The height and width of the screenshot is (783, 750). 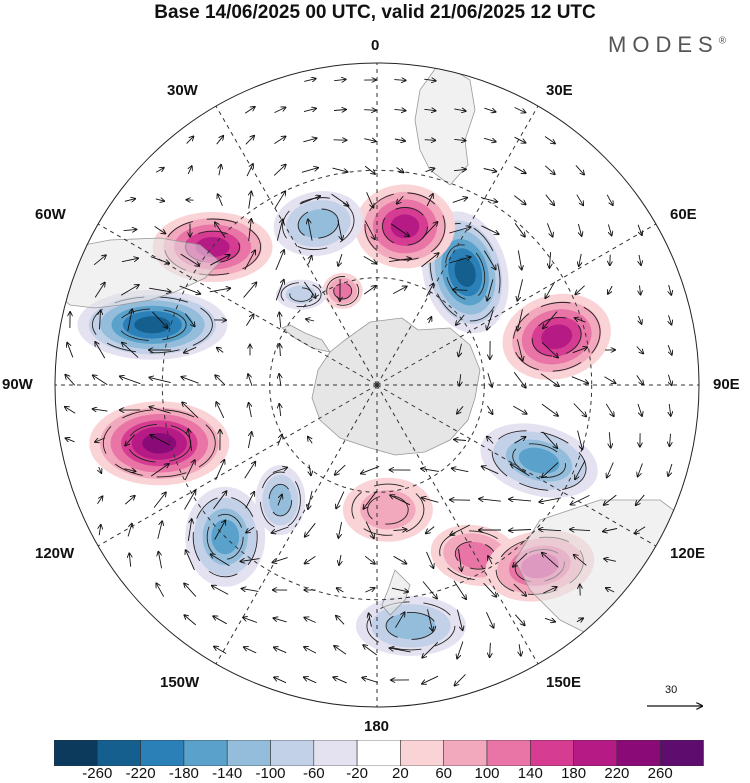 What do you see at coordinates (457, 524) in the screenshot?
I see `meridian-line` at bounding box center [457, 524].